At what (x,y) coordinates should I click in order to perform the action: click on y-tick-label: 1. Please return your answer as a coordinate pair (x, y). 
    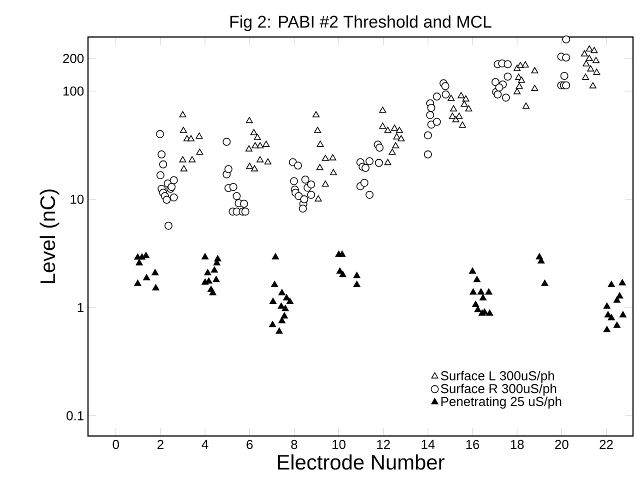
    Looking at the image, I should click on (81, 307).